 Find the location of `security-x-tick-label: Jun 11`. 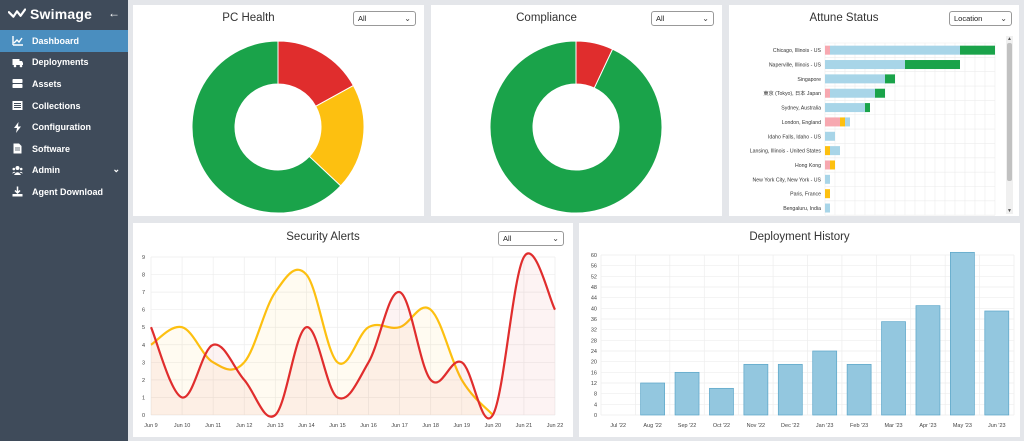

security-x-tick-label: Jun 11 is located at coordinates (213, 426).